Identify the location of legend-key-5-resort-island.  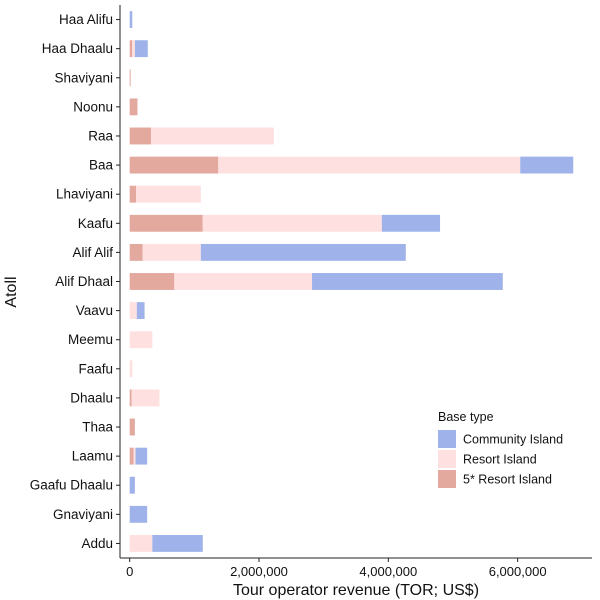
(447, 479).